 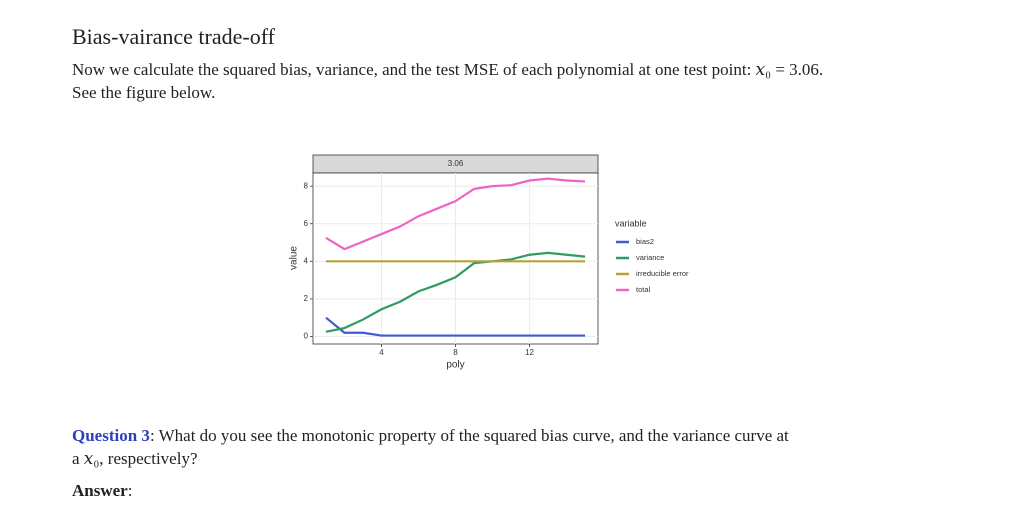 What do you see at coordinates (306, 336) in the screenshot?
I see `y-tick-label: 0` at bounding box center [306, 336].